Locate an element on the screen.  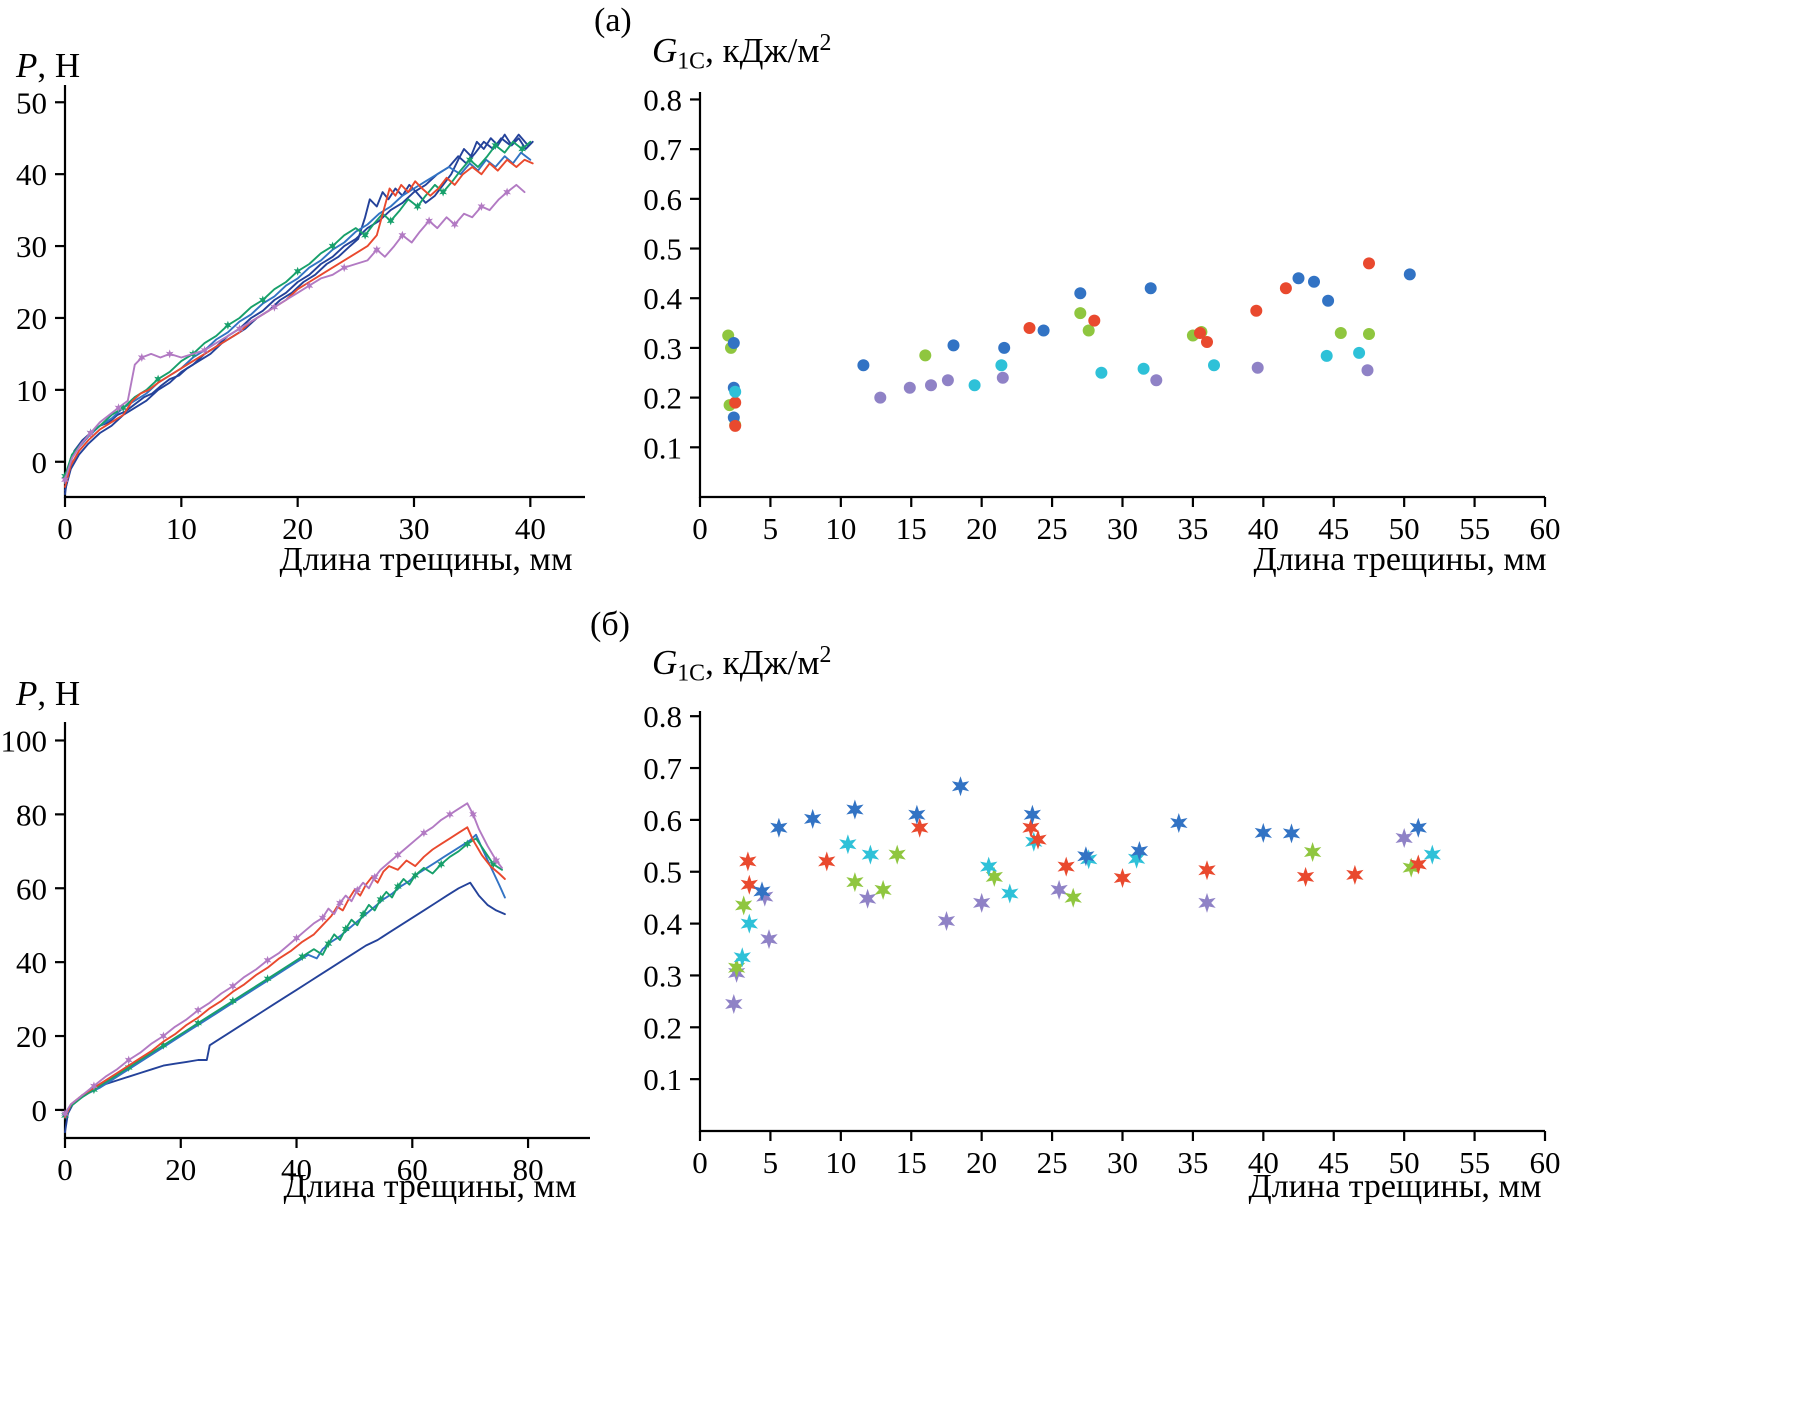
x-axis-ticks: 0 5 10 15 20 25 30 35 40 45 50 55 60 is located at coordinates (1126, 521).